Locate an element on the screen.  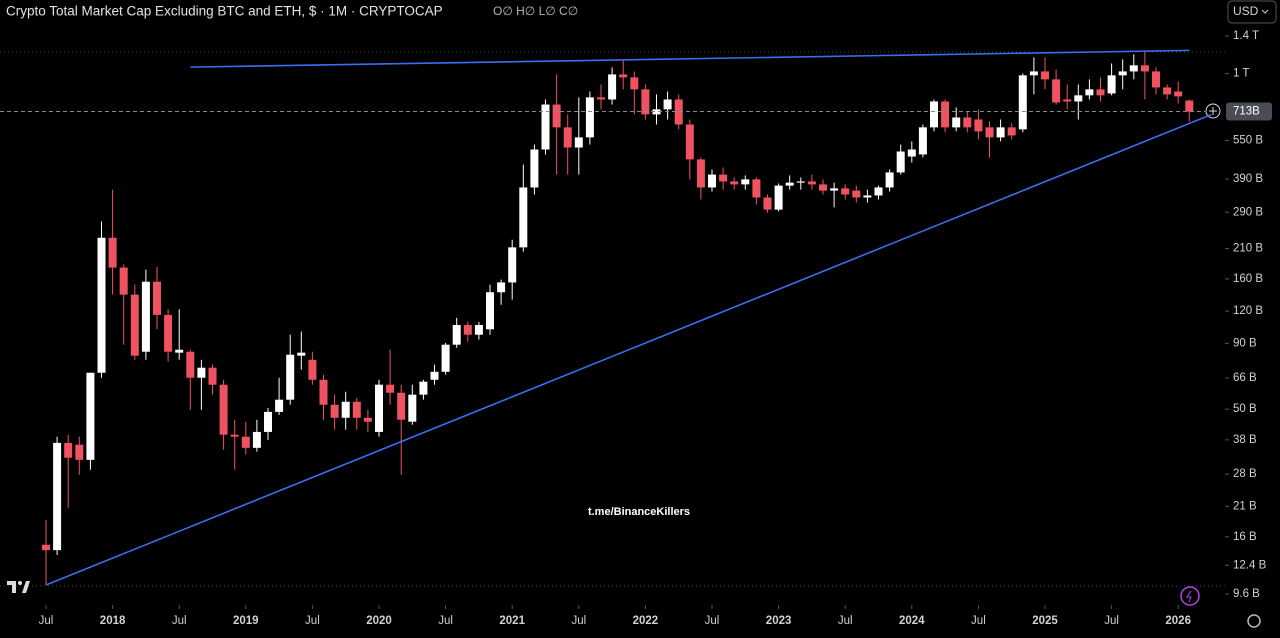
currency-label: USD is located at coordinates (1246, 11).